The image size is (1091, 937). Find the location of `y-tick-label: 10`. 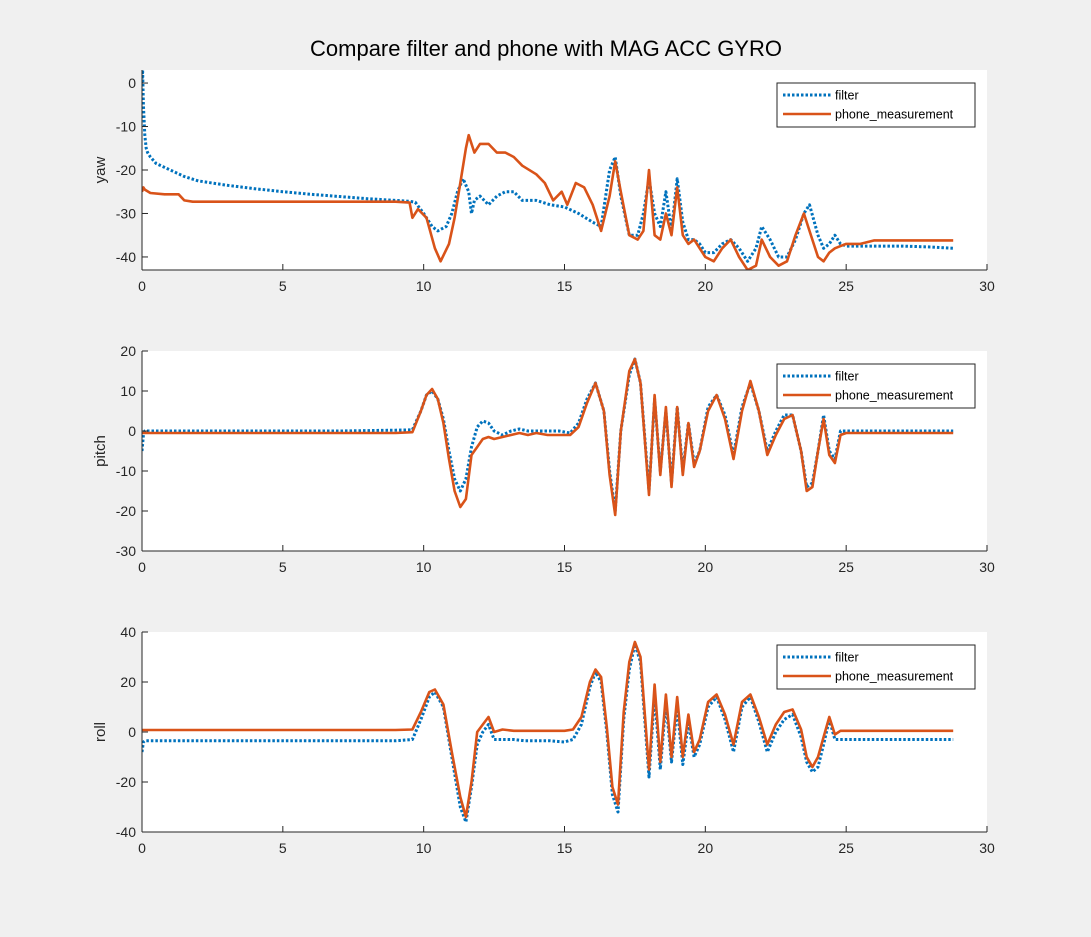

y-tick-label: 10 is located at coordinates (128, 391).